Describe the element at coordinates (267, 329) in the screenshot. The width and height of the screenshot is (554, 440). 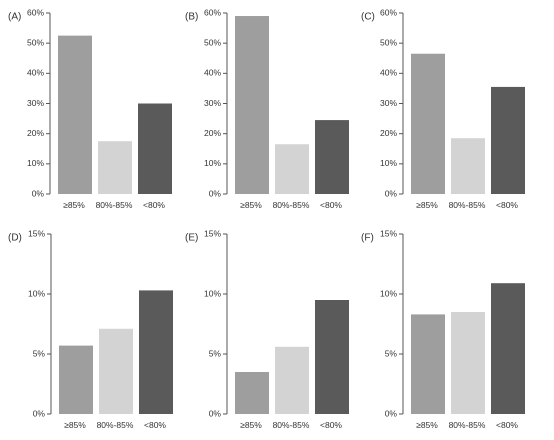
I see `chart-panel-e: (E) 0% 5% 10% 15% ≥85% 80%-85% <80%` at that location.